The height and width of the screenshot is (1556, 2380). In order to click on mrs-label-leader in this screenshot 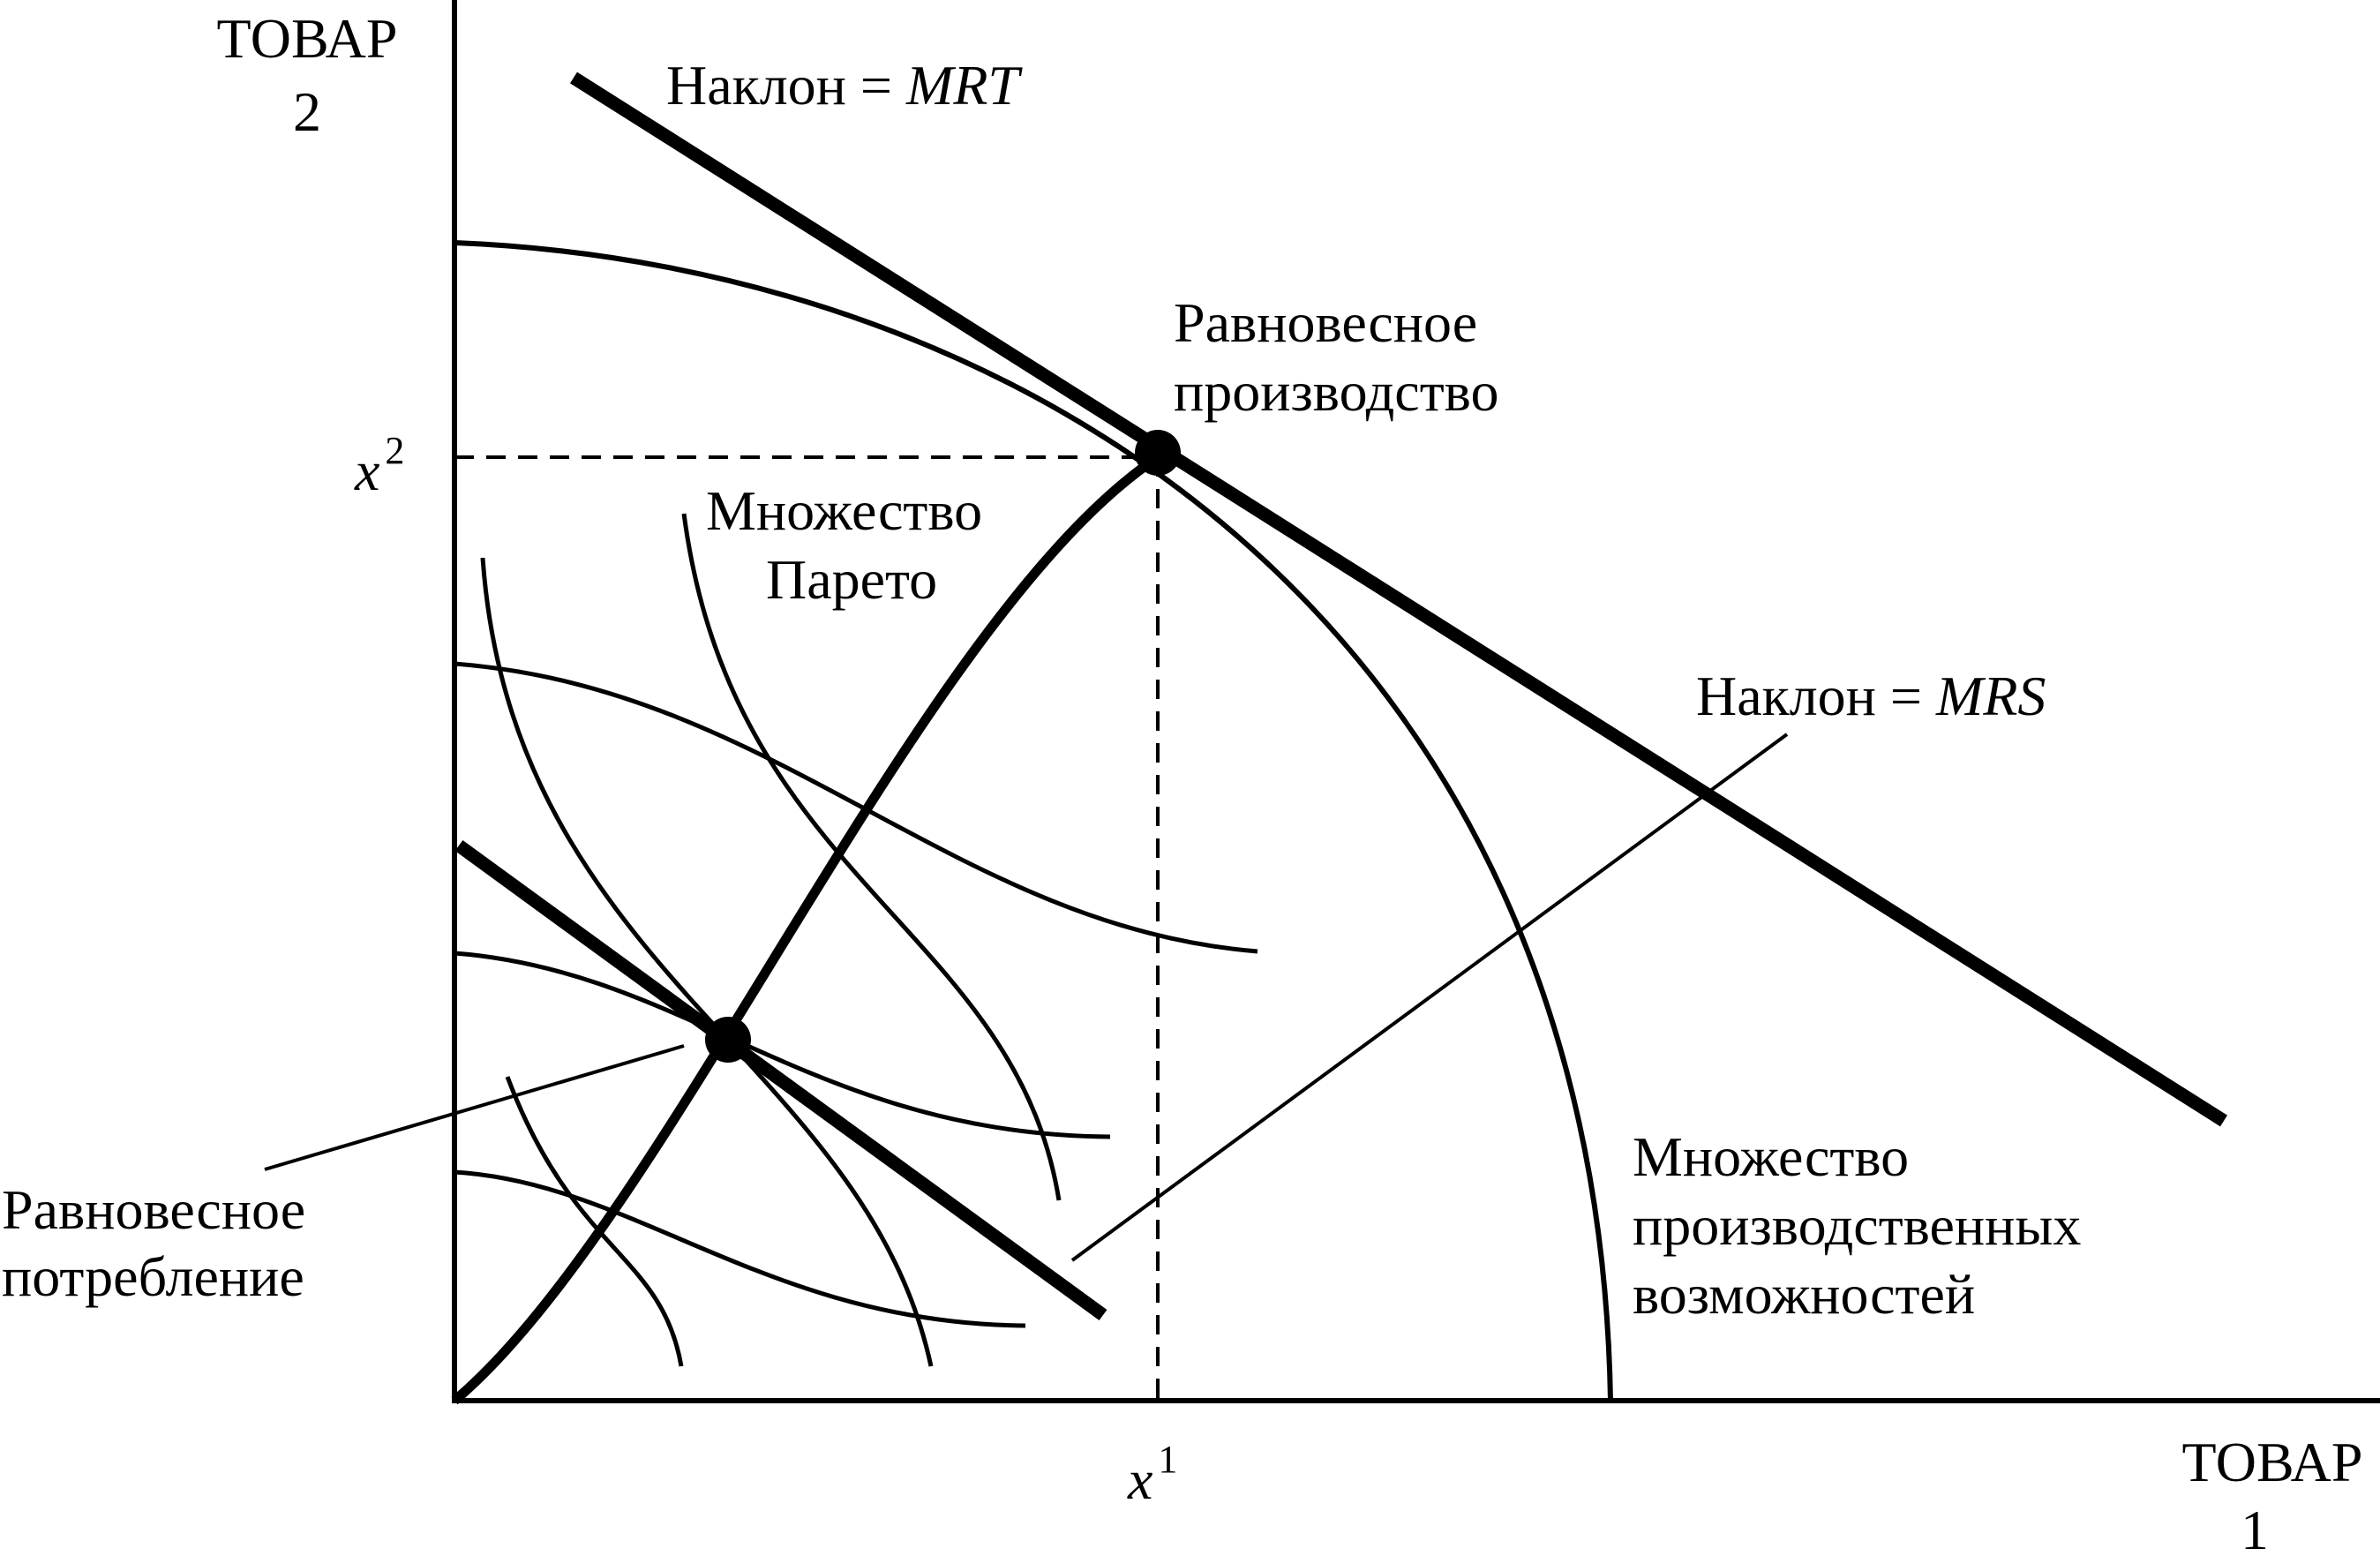, I will do `click(1429, 997)`.